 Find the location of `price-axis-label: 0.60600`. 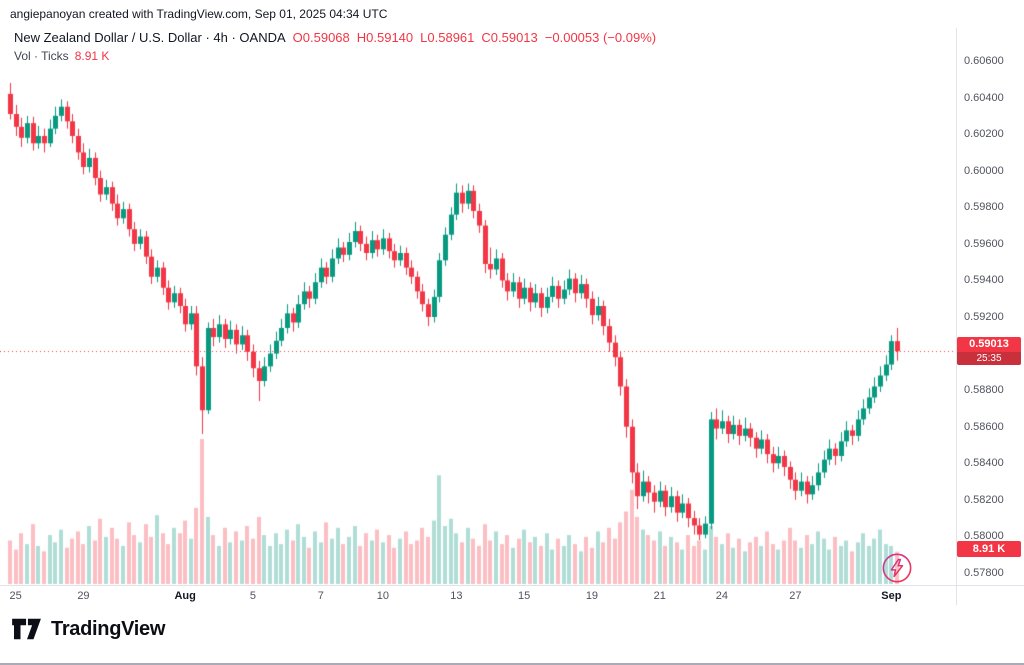

price-axis-label: 0.60600 is located at coordinates (984, 61).